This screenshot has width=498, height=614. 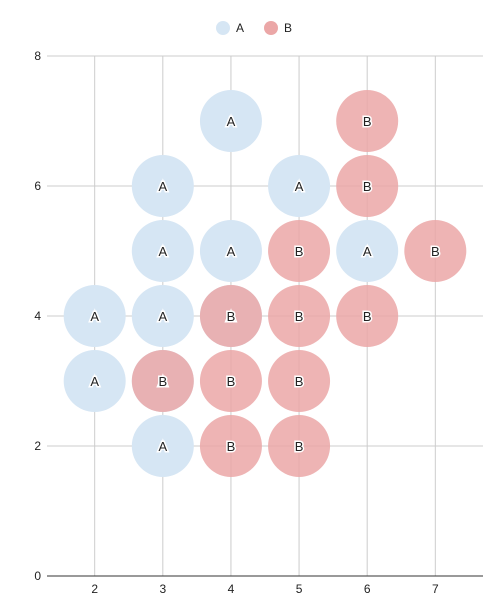 What do you see at coordinates (299, 589) in the screenshot?
I see `x-tick-label: 5` at bounding box center [299, 589].